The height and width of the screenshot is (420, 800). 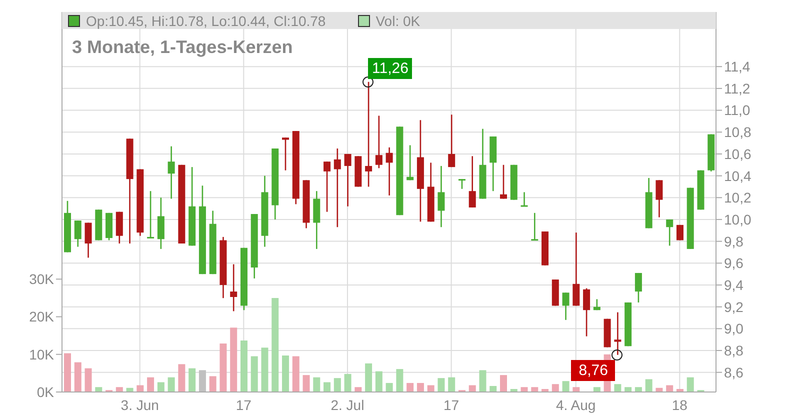 What do you see at coordinates (737, 66) in the screenshot?
I see `y-tick-label: 11,4` at bounding box center [737, 66].